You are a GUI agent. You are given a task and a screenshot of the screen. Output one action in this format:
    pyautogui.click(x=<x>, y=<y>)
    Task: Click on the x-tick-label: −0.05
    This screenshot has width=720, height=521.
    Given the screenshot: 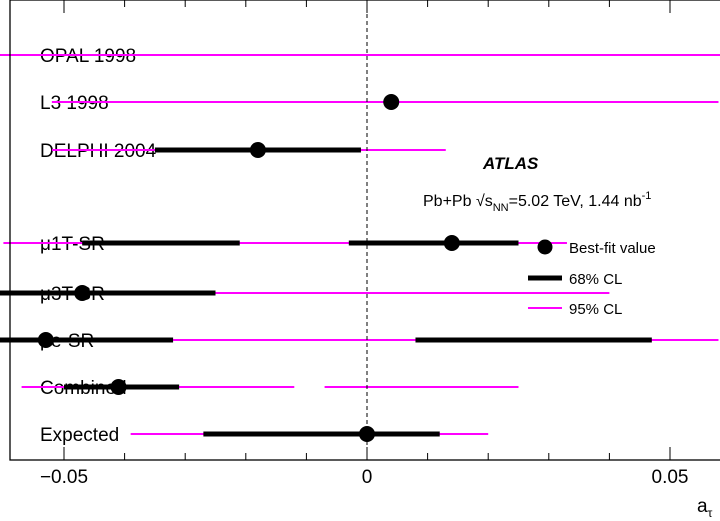 What is the action you would take?
    pyautogui.click(x=64, y=477)
    